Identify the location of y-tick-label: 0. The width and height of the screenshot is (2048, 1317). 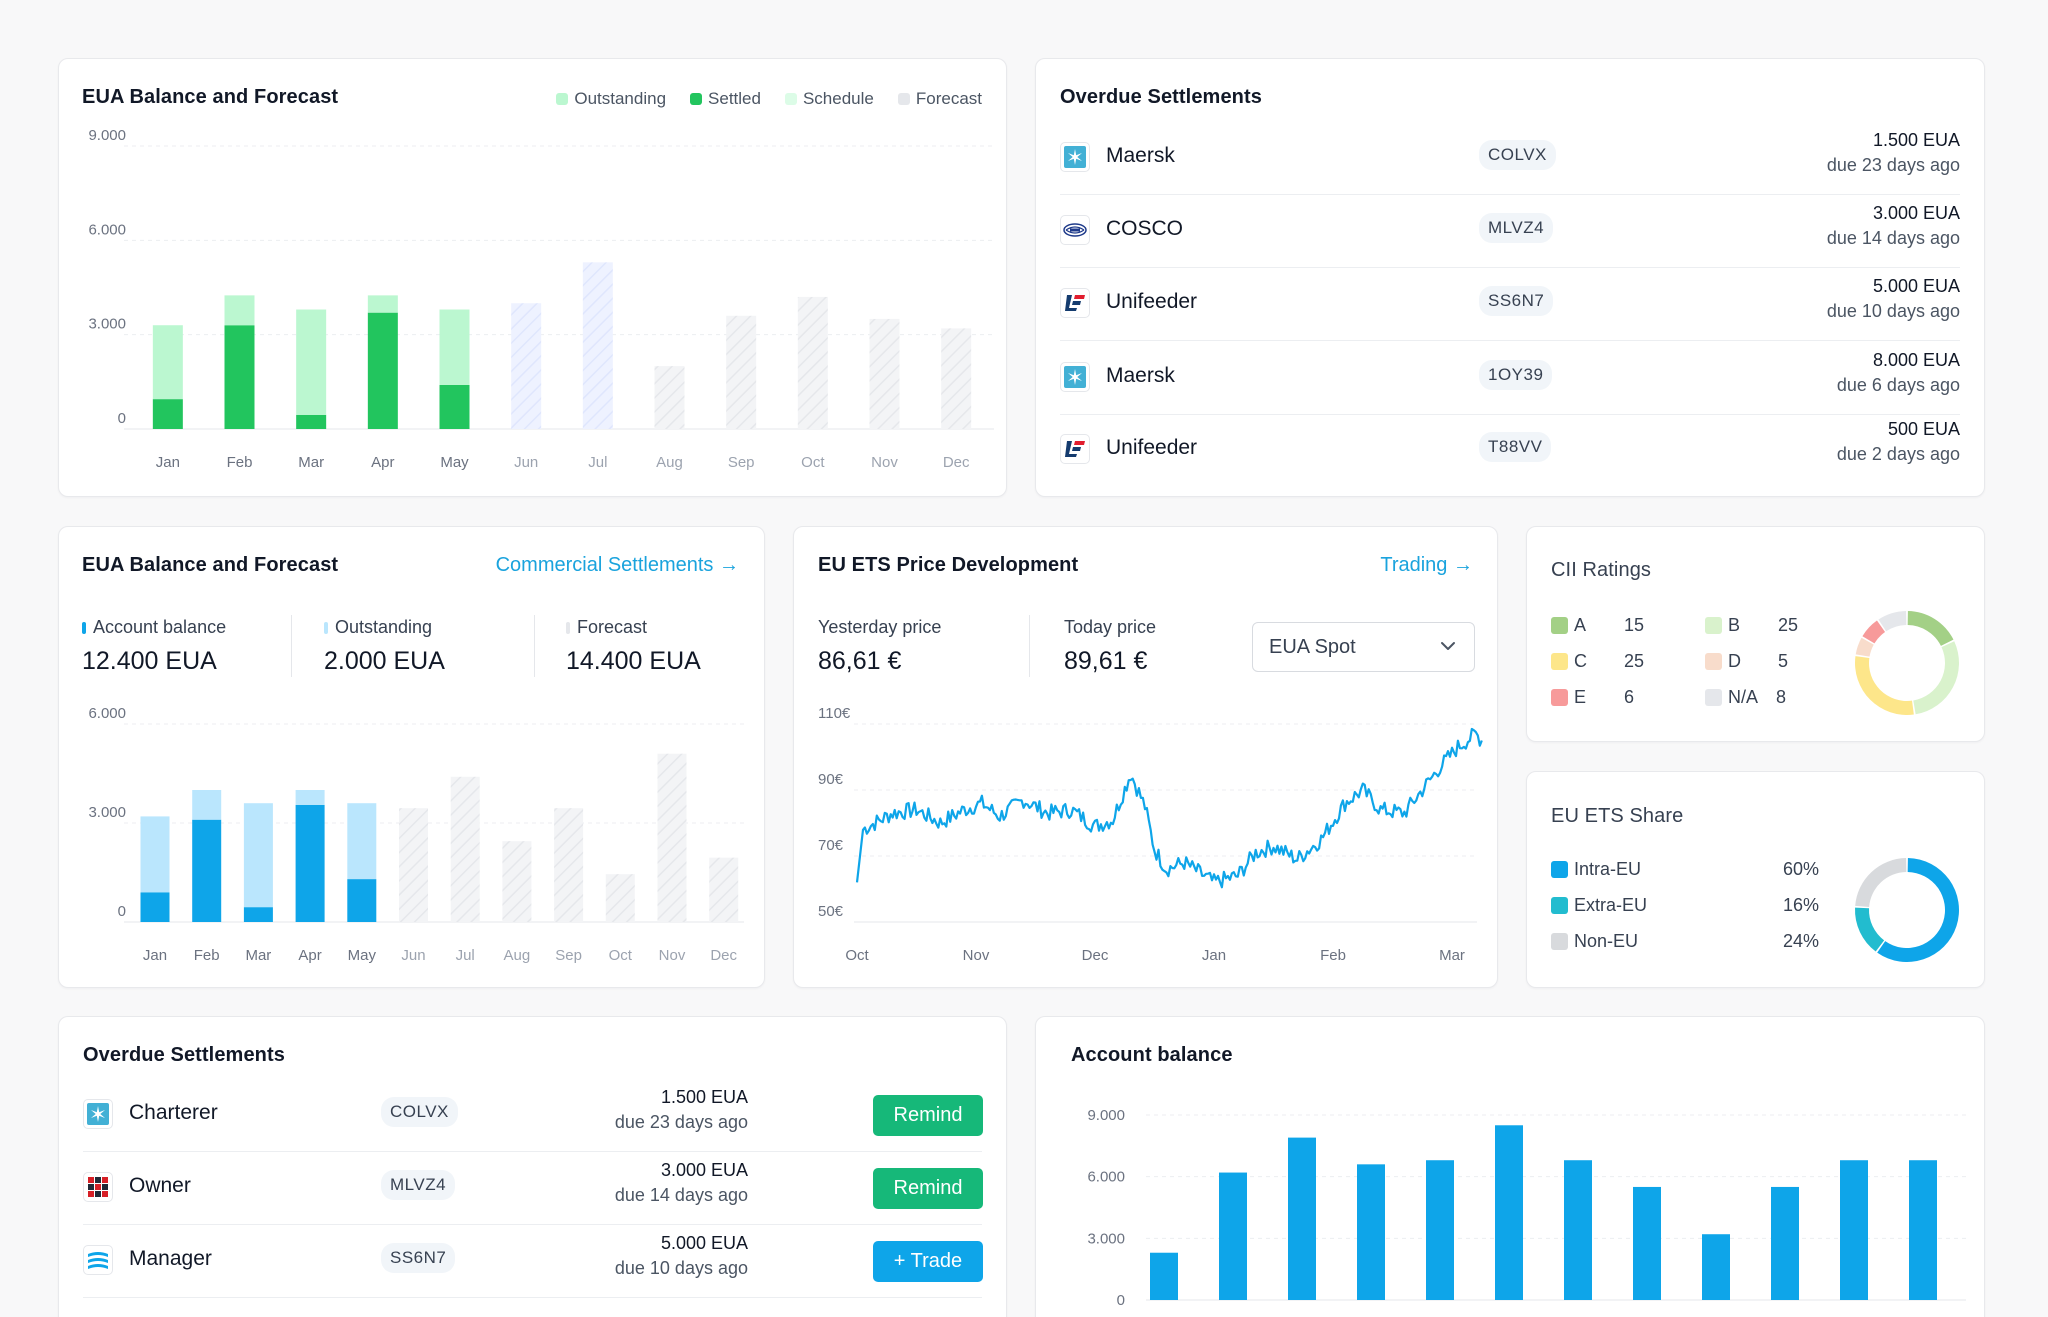
(1121, 1300).